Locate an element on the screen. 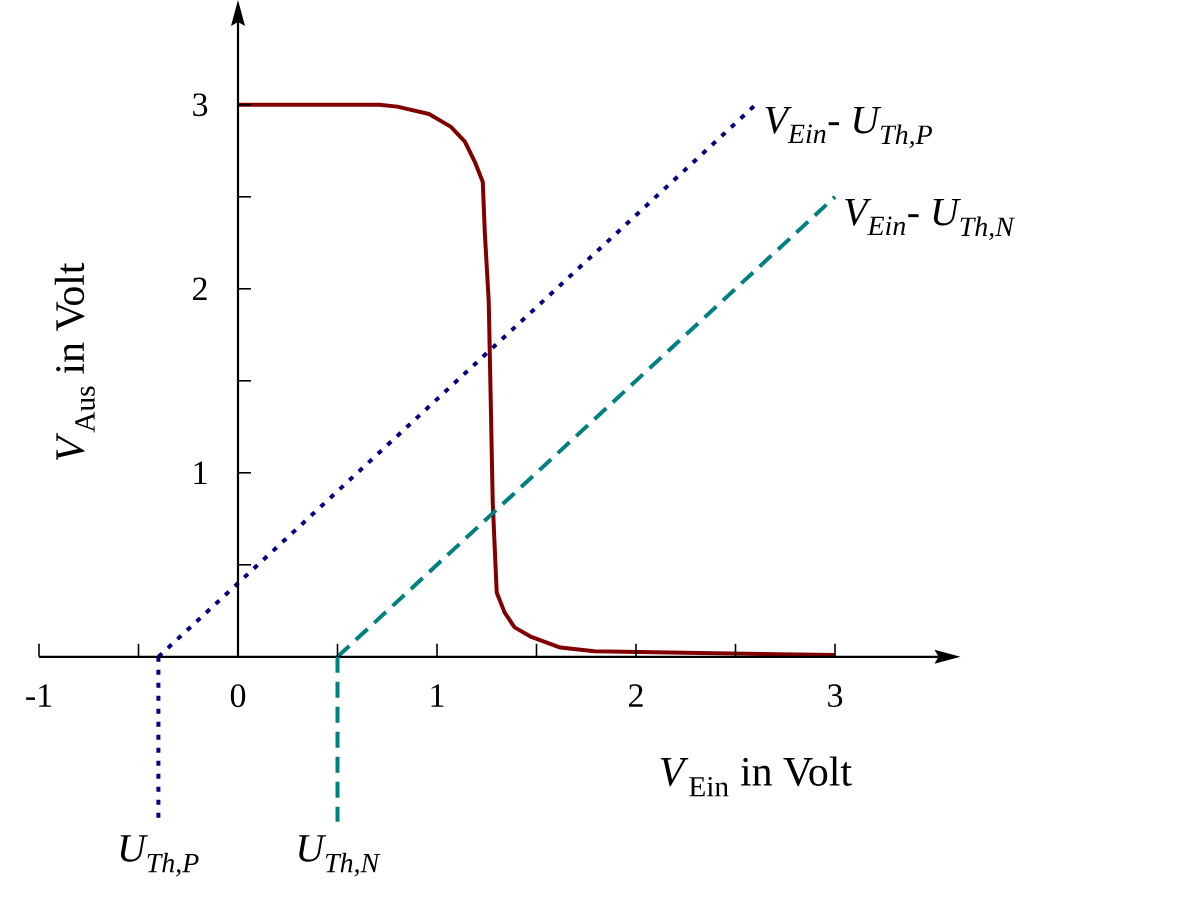 The image size is (1194, 906). ref-line-label: U$_{Th,P}$ is located at coordinates (159, 856).